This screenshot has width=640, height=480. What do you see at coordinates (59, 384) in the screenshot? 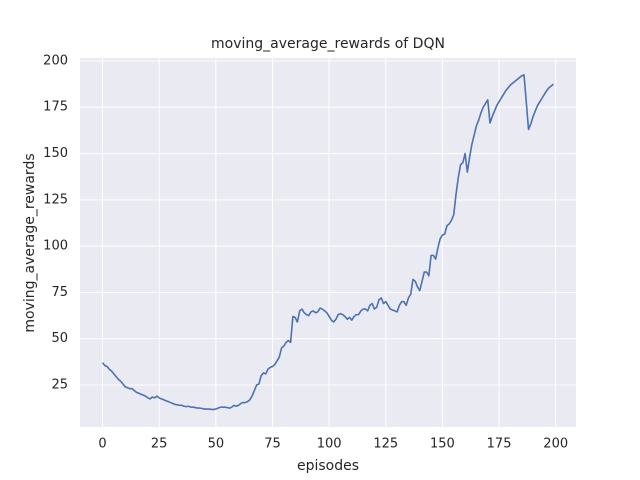
I see `y-tick-label: 25` at bounding box center [59, 384].